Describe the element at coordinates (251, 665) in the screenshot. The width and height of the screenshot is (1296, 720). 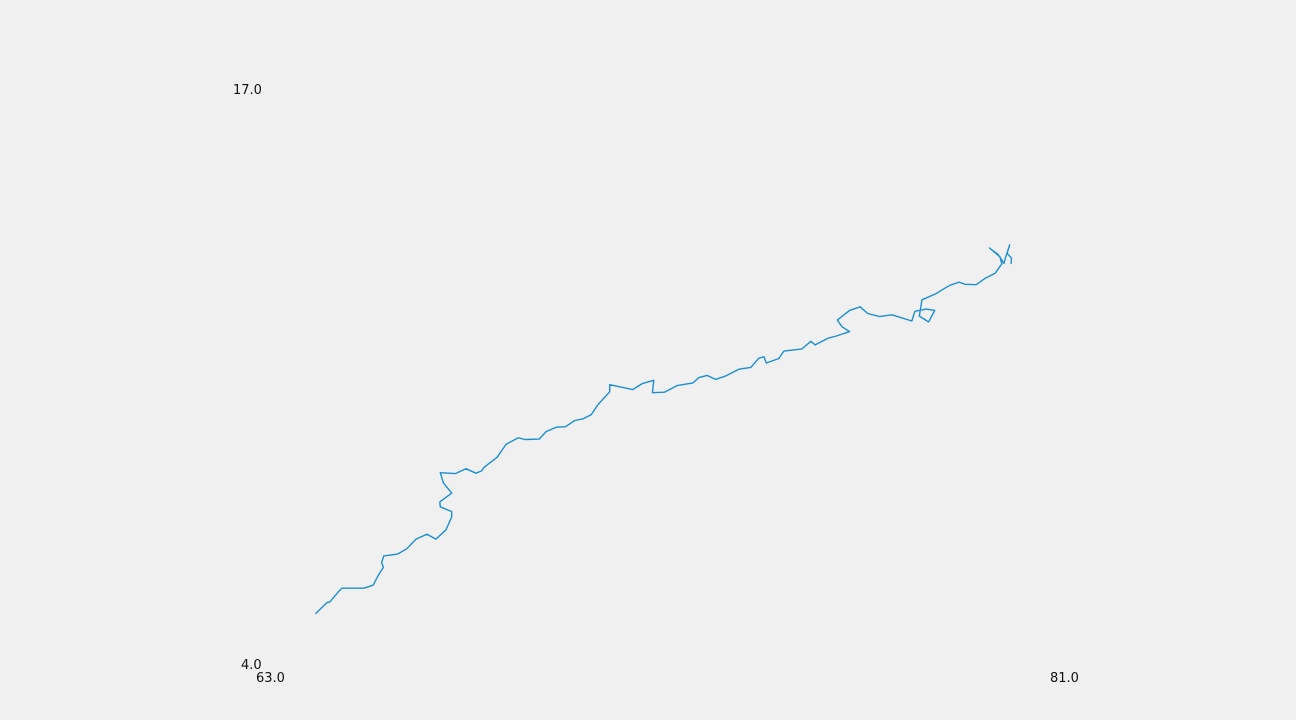
I see `y-axis-min-label: 4.0` at that location.